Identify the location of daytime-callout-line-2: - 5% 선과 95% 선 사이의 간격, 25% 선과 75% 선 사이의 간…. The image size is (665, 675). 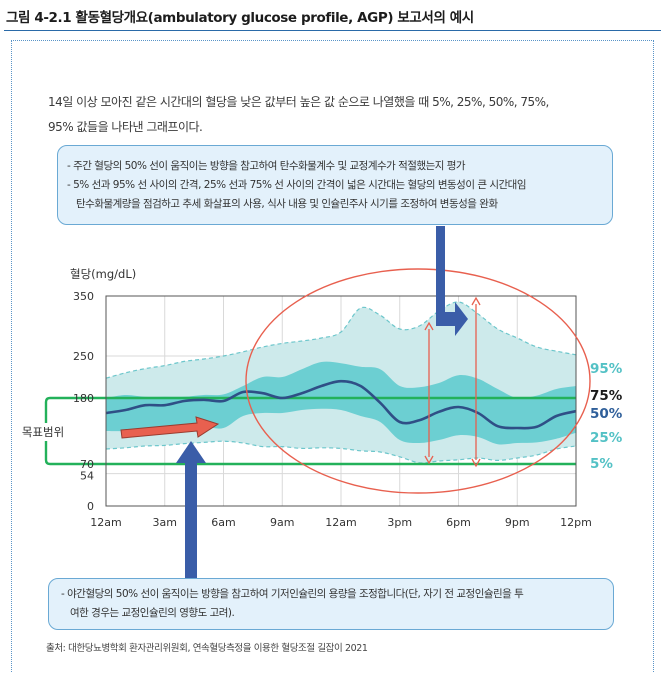
(296, 185).